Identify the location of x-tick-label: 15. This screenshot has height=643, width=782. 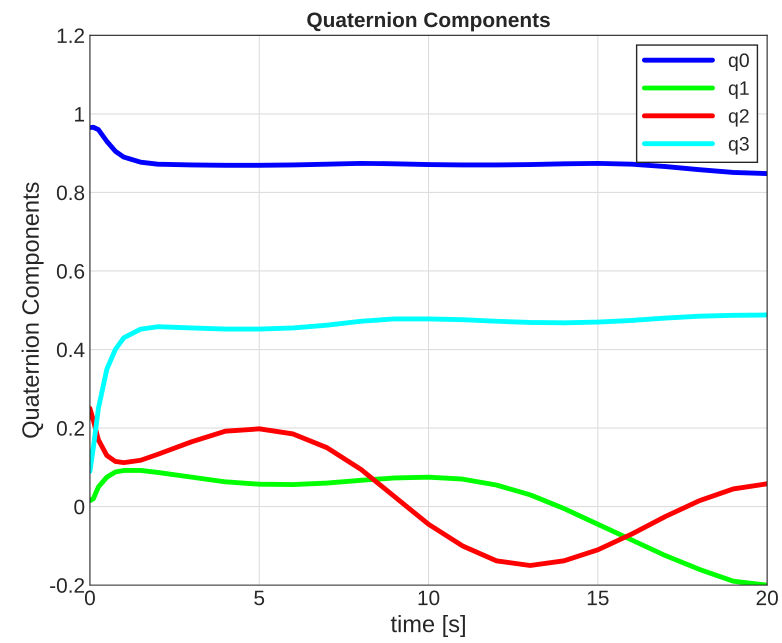
(598, 598).